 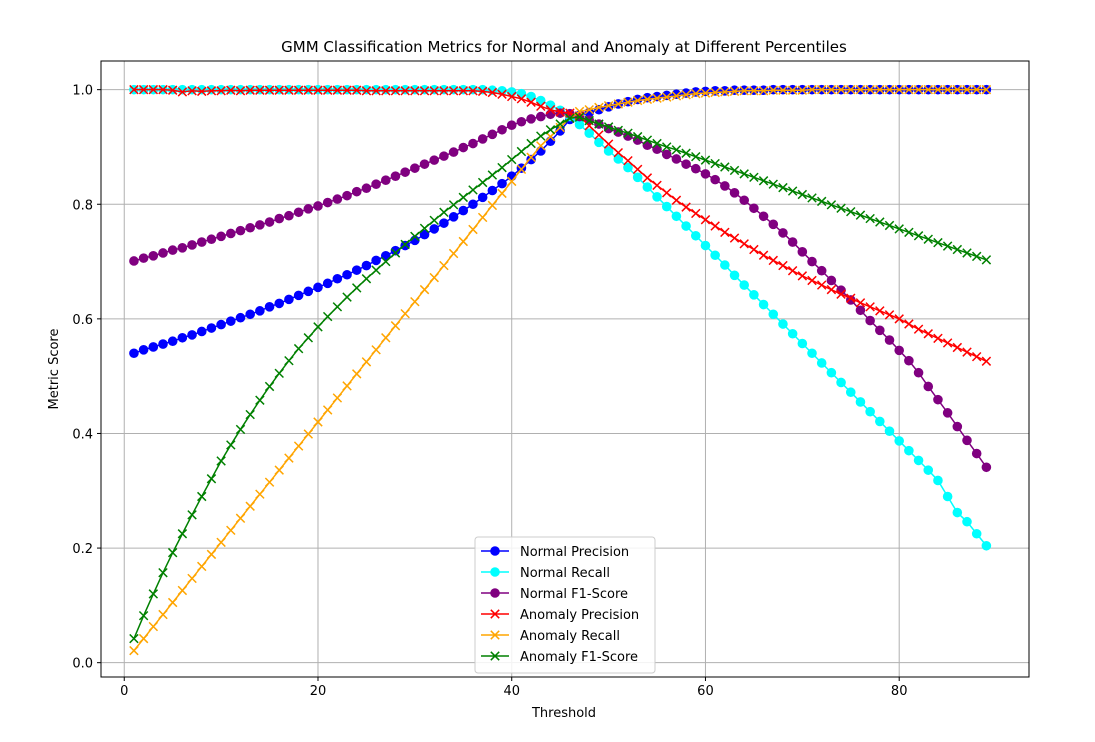 What do you see at coordinates (545, 573) in the screenshot?
I see `legend-item: Normal Recall` at bounding box center [545, 573].